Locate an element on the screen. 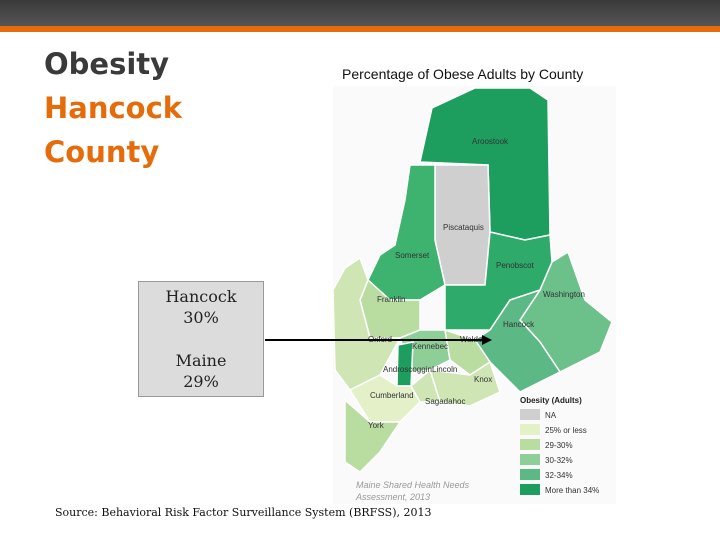  county-label: Aroostook is located at coordinates (490, 141).